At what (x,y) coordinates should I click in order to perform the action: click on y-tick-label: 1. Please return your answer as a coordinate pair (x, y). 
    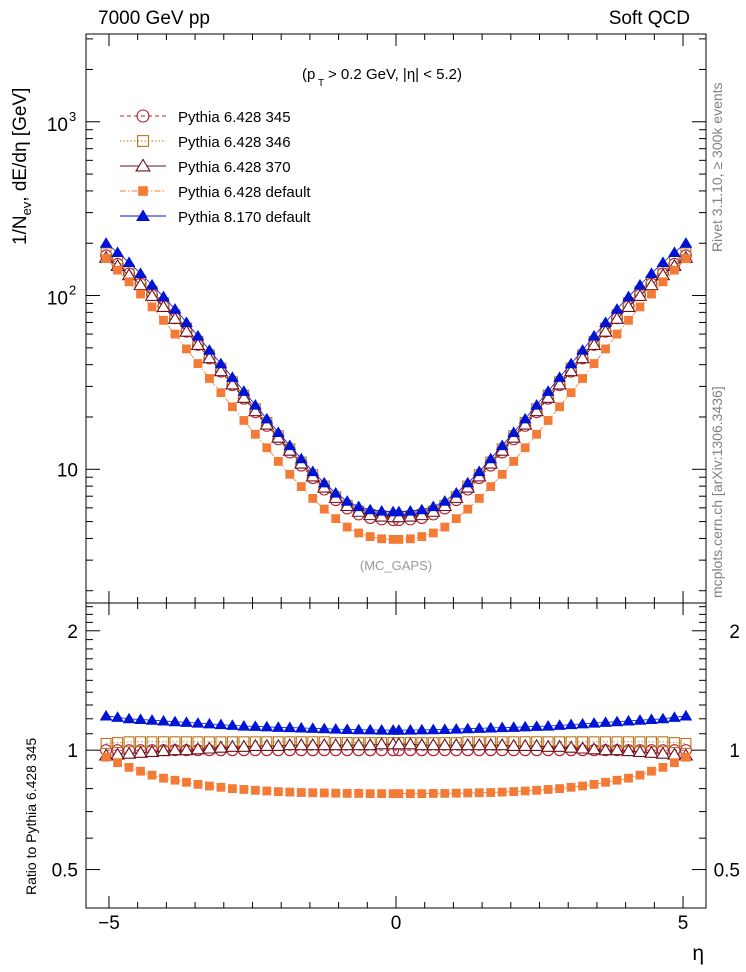
    Looking at the image, I should click on (72, 751).